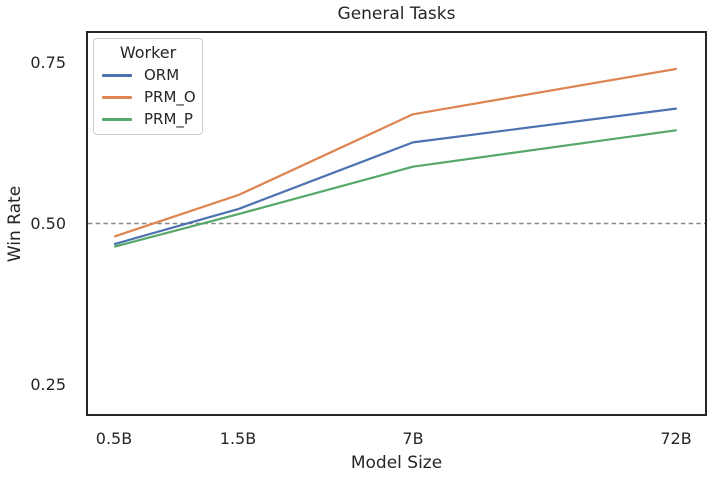 Image resolution: width=716 pixels, height=484 pixels. I want to click on legend-item-orm: ORM, so click(148, 75).